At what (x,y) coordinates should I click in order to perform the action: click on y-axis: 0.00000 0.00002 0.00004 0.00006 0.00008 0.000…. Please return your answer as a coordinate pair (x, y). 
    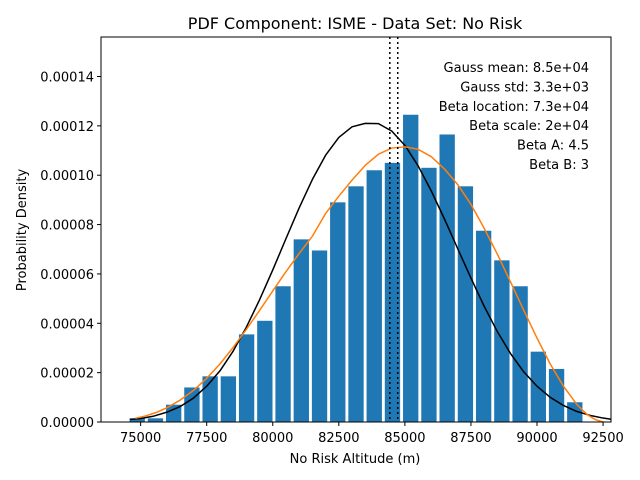
    Looking at the image, I should click on (70, 250).